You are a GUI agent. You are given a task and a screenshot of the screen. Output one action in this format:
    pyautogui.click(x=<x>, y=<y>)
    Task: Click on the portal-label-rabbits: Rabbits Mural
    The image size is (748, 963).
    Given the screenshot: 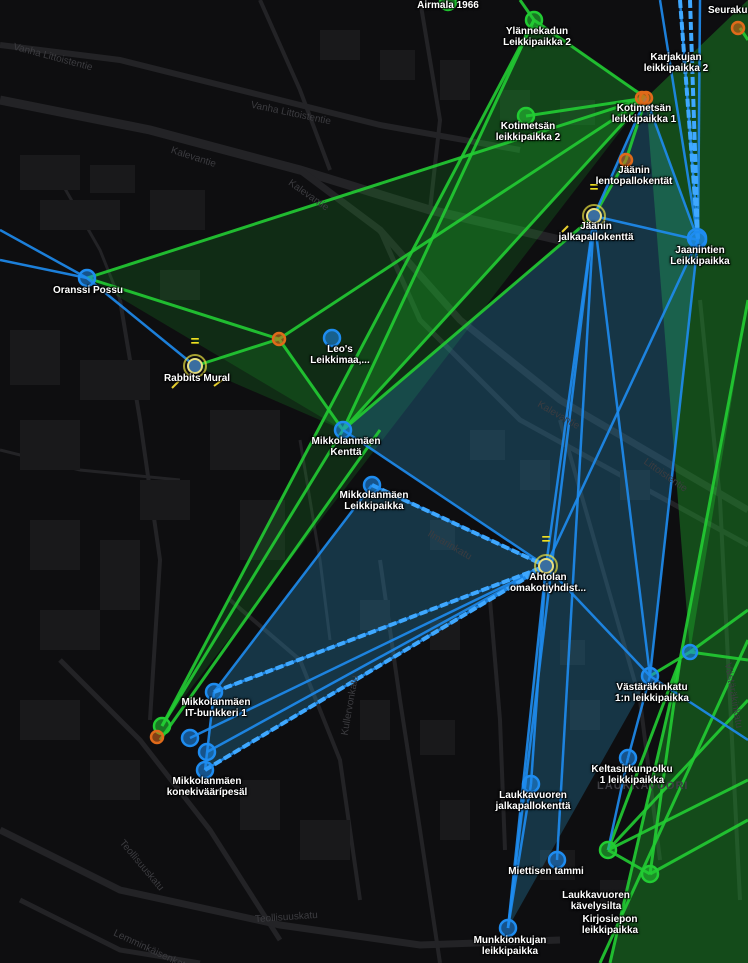 What is the action you would take?
    pyautogui.click(x=197, y=378)
    